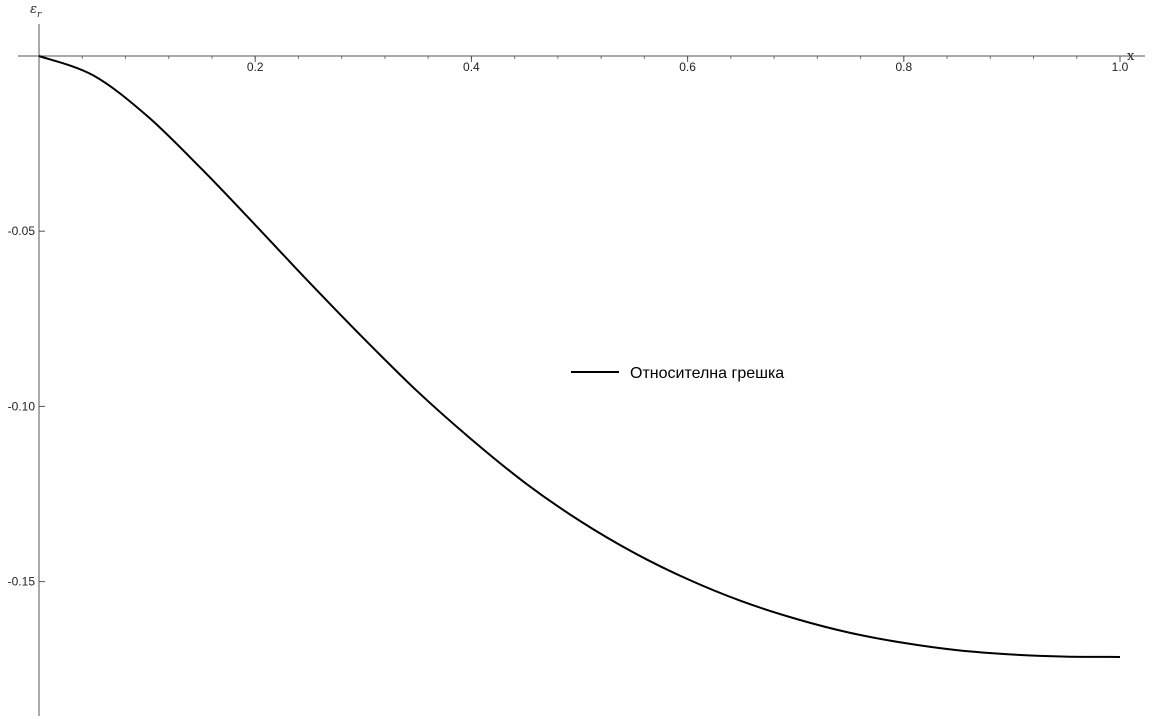  I want to click on y-tick-label: -0.15, so click(22, 582).